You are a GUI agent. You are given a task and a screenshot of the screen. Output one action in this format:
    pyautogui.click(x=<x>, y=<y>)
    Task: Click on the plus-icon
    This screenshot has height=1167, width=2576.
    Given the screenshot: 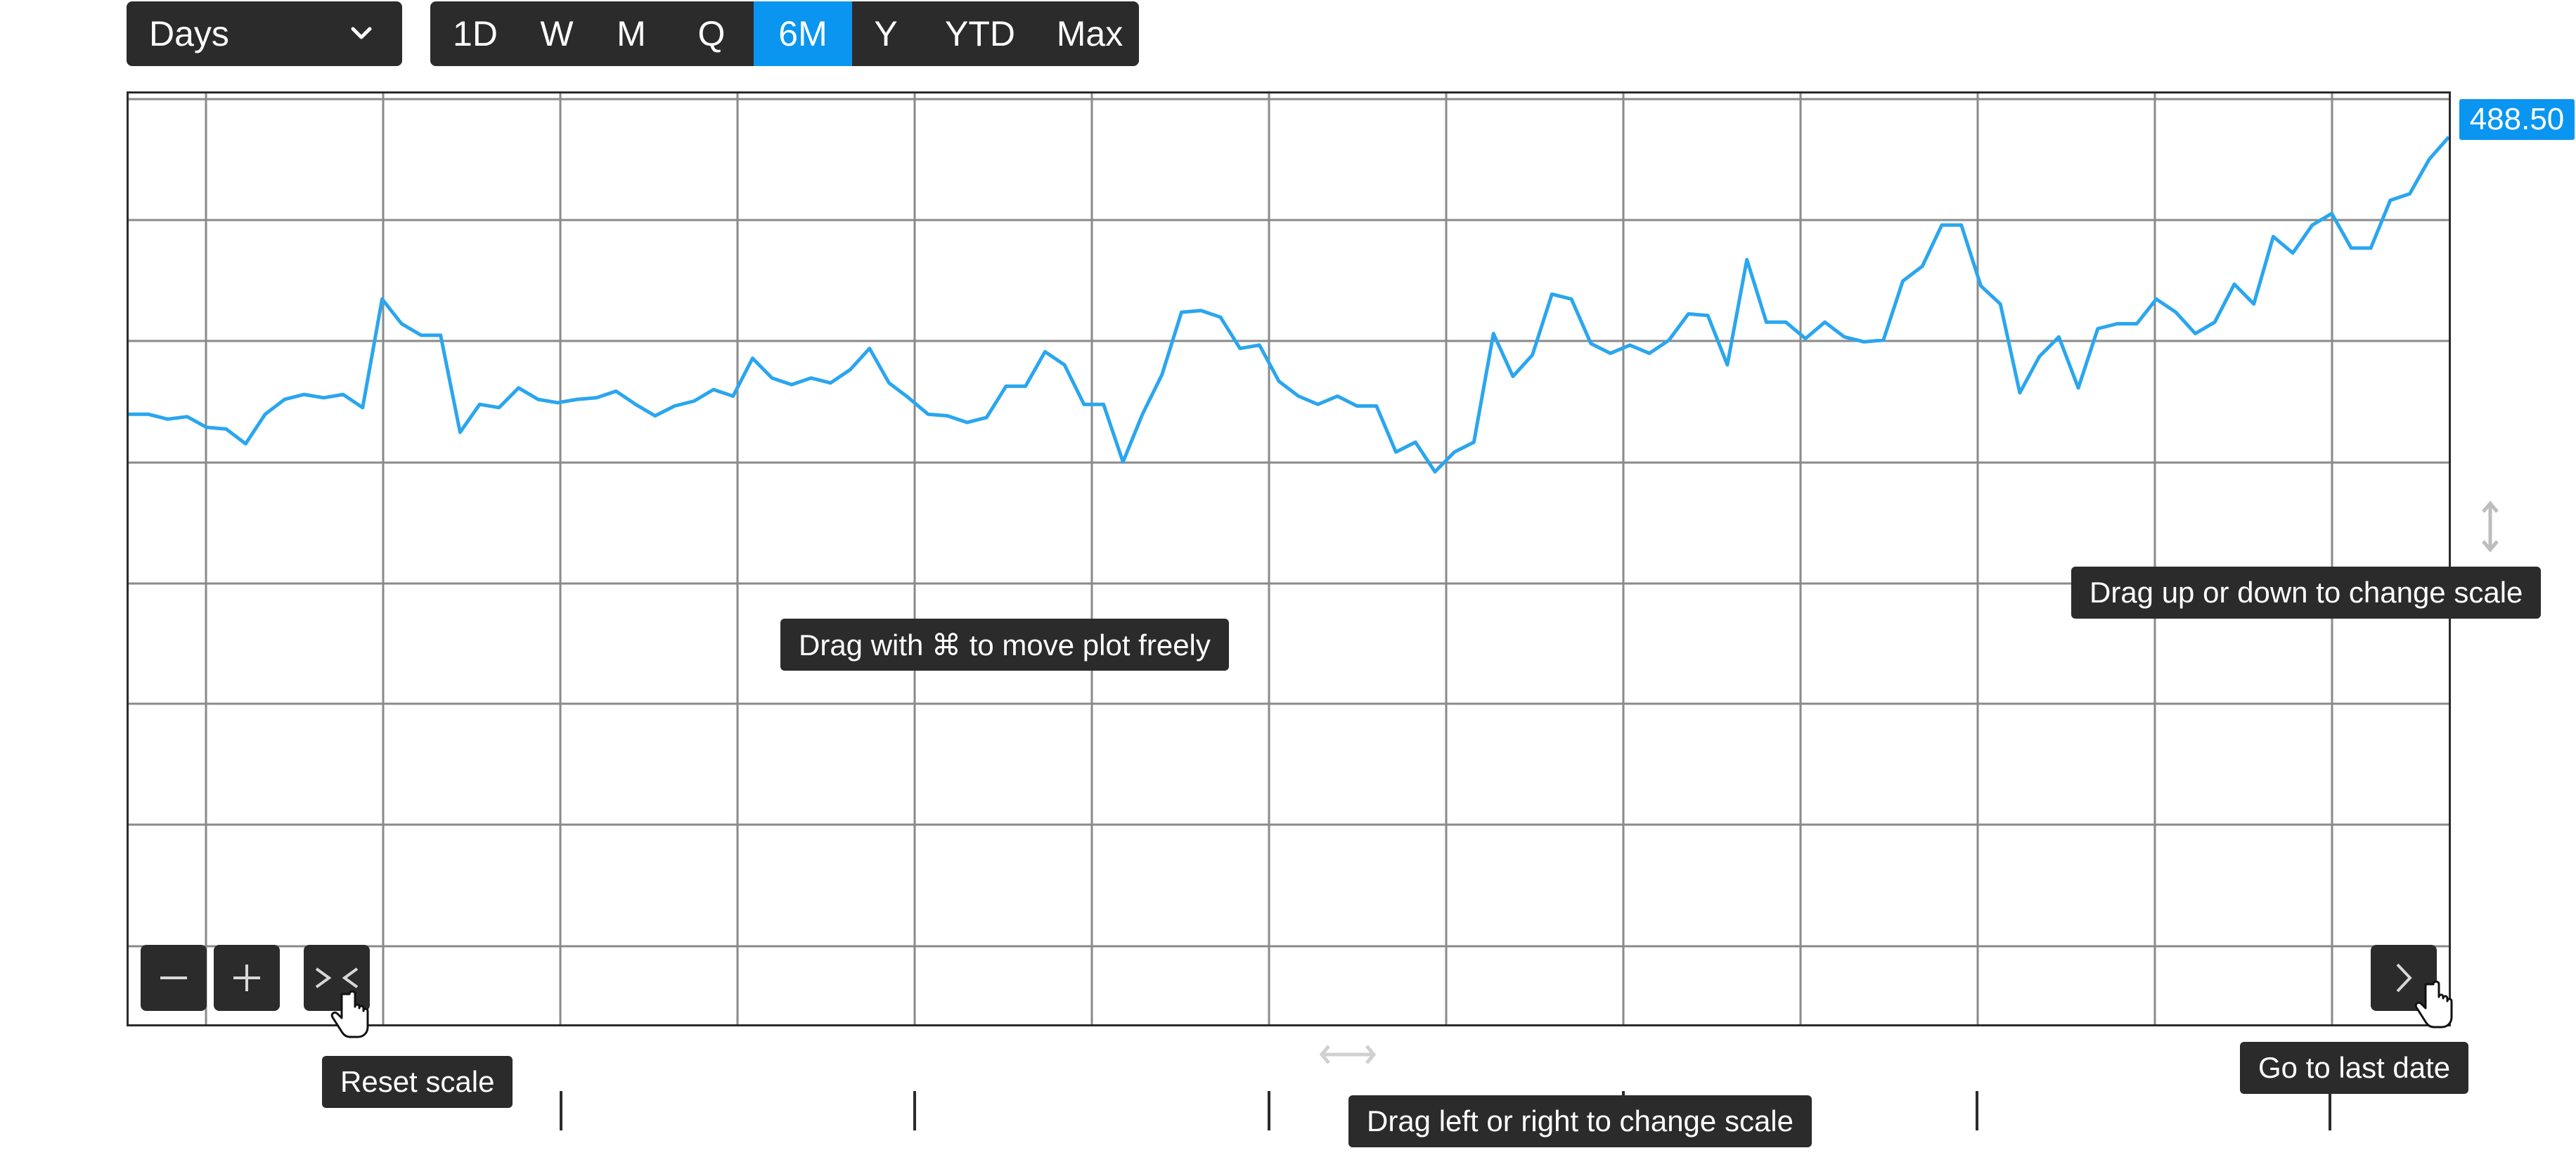 What is the action you would take?
    pyautogui.click(x=246, y=978)
    